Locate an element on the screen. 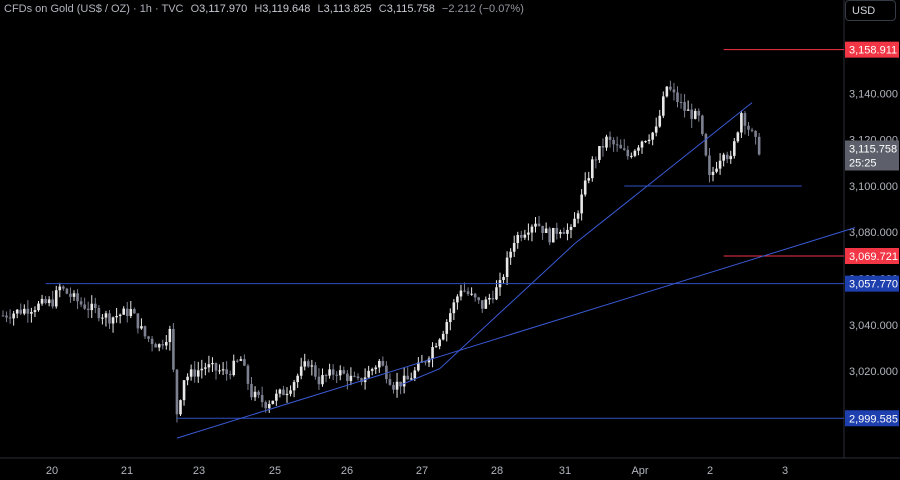 This screenshot has height=480, width=900. x-tick-label: 23 is located at coordinates (199, 471).